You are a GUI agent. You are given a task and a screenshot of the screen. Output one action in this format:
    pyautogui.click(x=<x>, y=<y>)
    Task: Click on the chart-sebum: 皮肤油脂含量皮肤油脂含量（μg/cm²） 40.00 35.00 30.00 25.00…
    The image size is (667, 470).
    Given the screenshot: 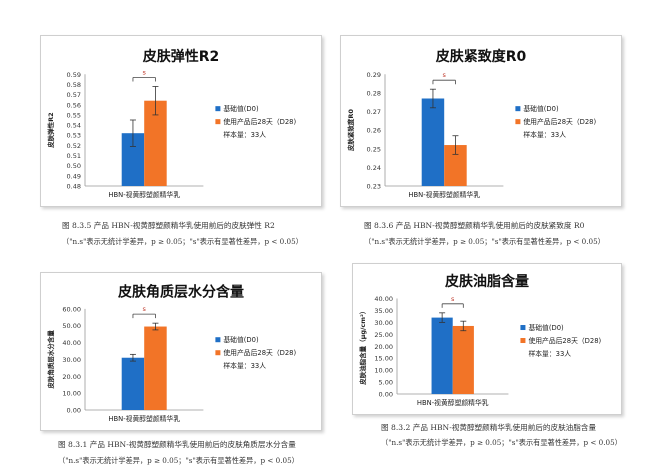 What is the action you would take?
    pyautogui.click(x=487, y=339)
    